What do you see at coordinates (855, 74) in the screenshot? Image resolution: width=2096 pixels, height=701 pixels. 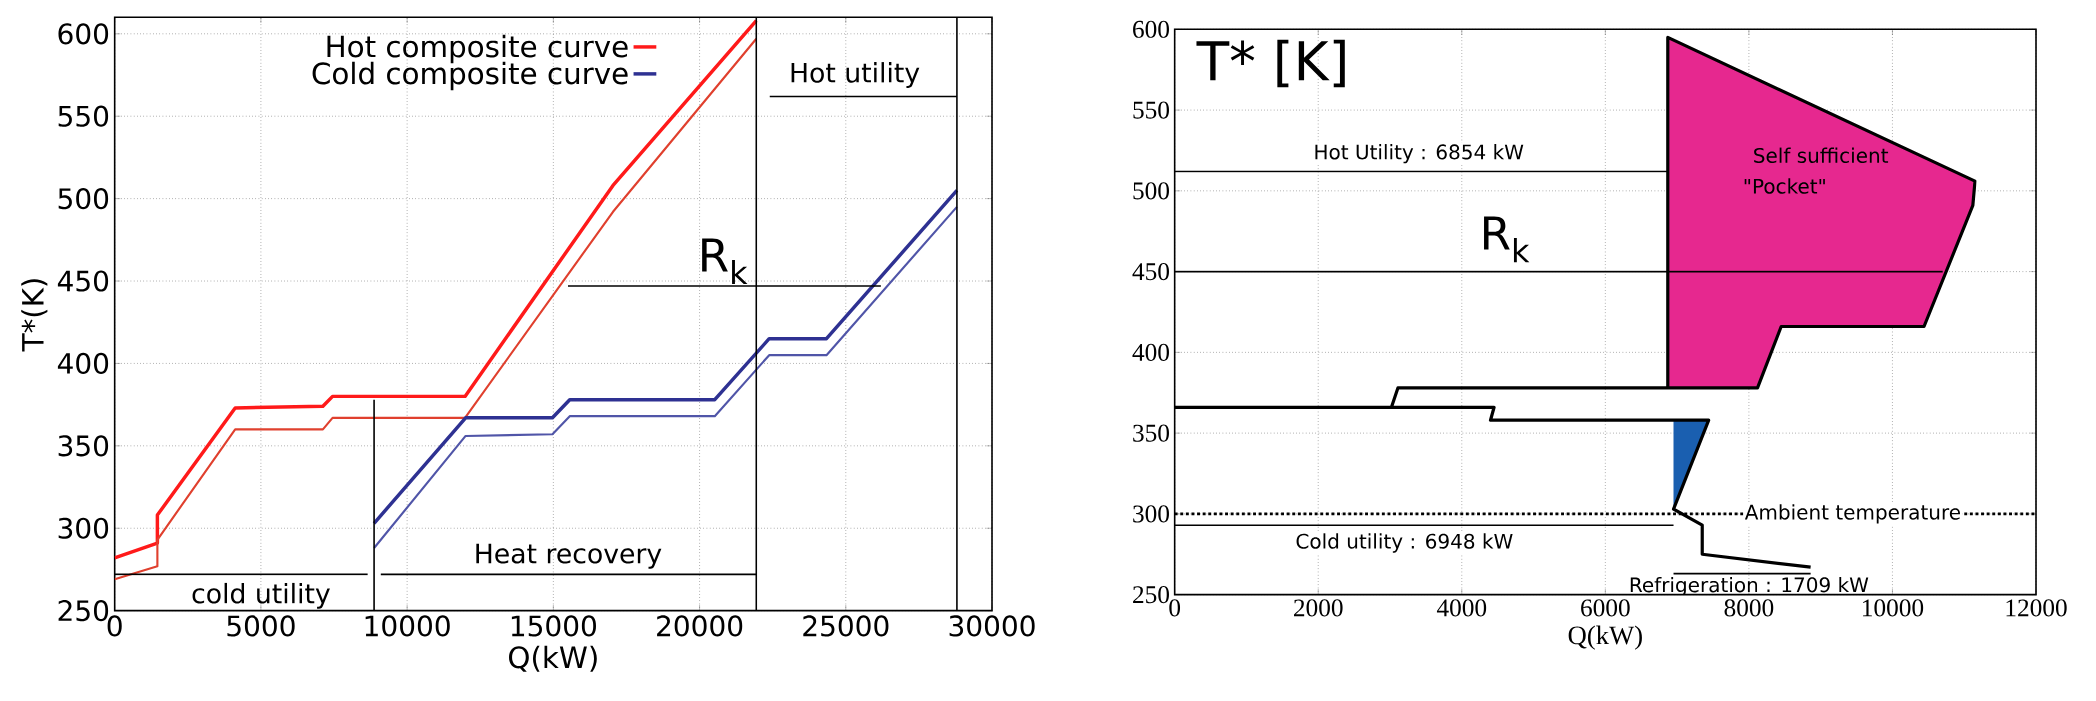 I see `annotation: Hot utility` at bounding box center [855, 74].